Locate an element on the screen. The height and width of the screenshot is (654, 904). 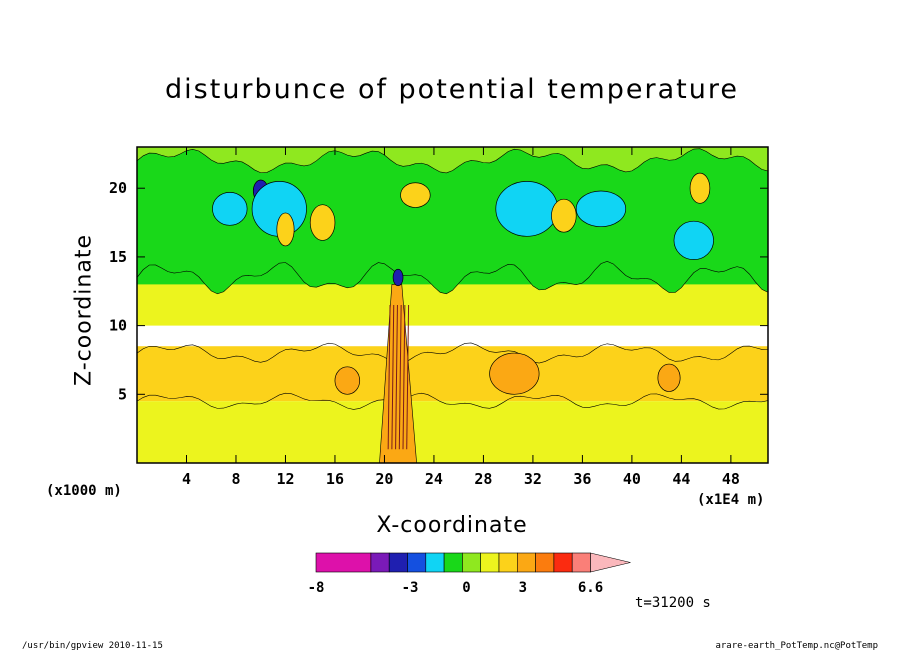
top-lightgreen-region is located at coordinates (452, 160).